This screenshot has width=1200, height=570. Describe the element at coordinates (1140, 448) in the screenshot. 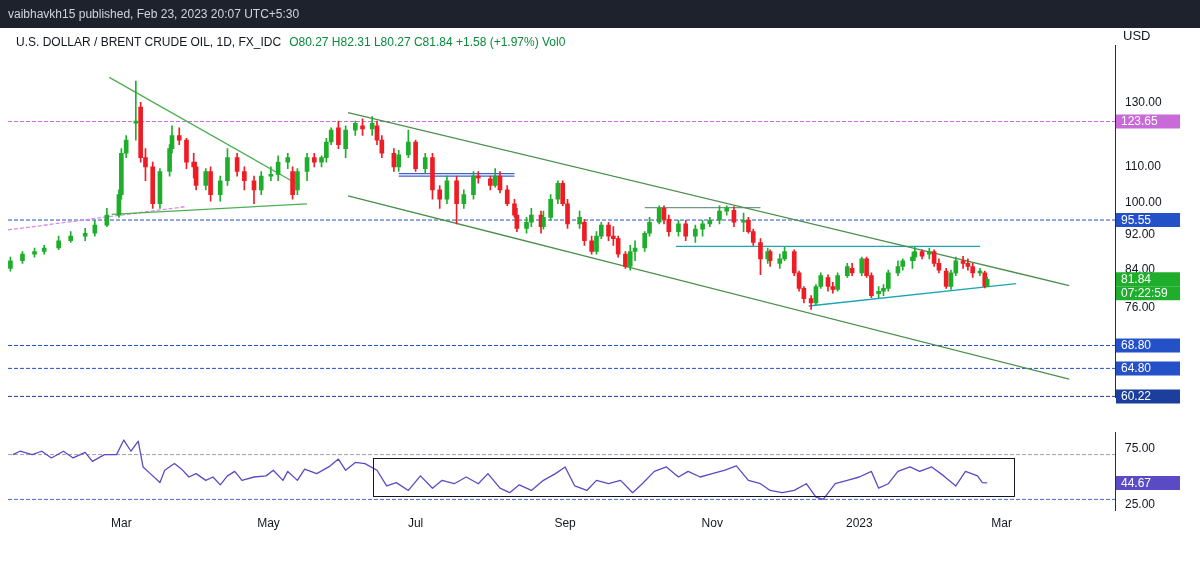

I see `y-tick-label: 75.00` at that location.